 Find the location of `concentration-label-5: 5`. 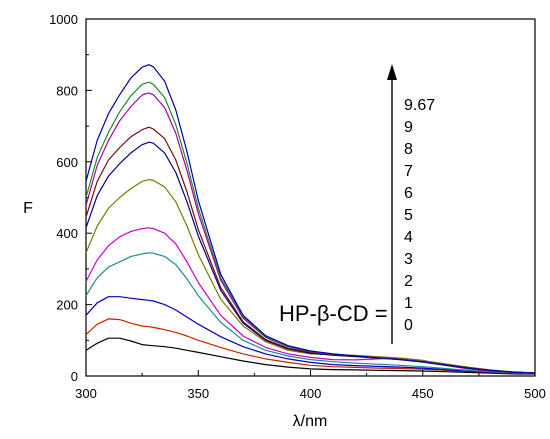

concentration-label-5: 5 is located at coordinates (408, 215).